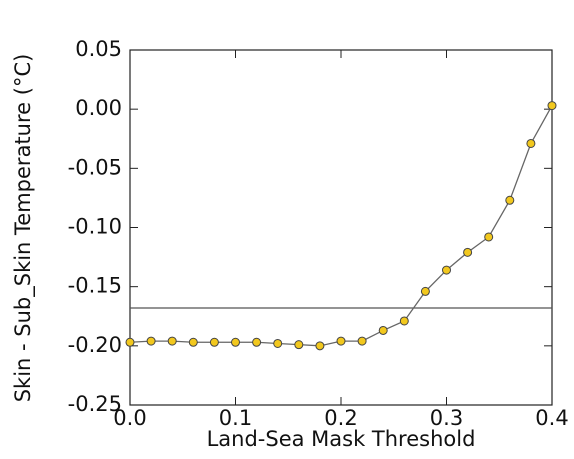  Describe the element at coordinates (98, 108) in the screenshot. I see `y-tick-label: 0.00` at that location.